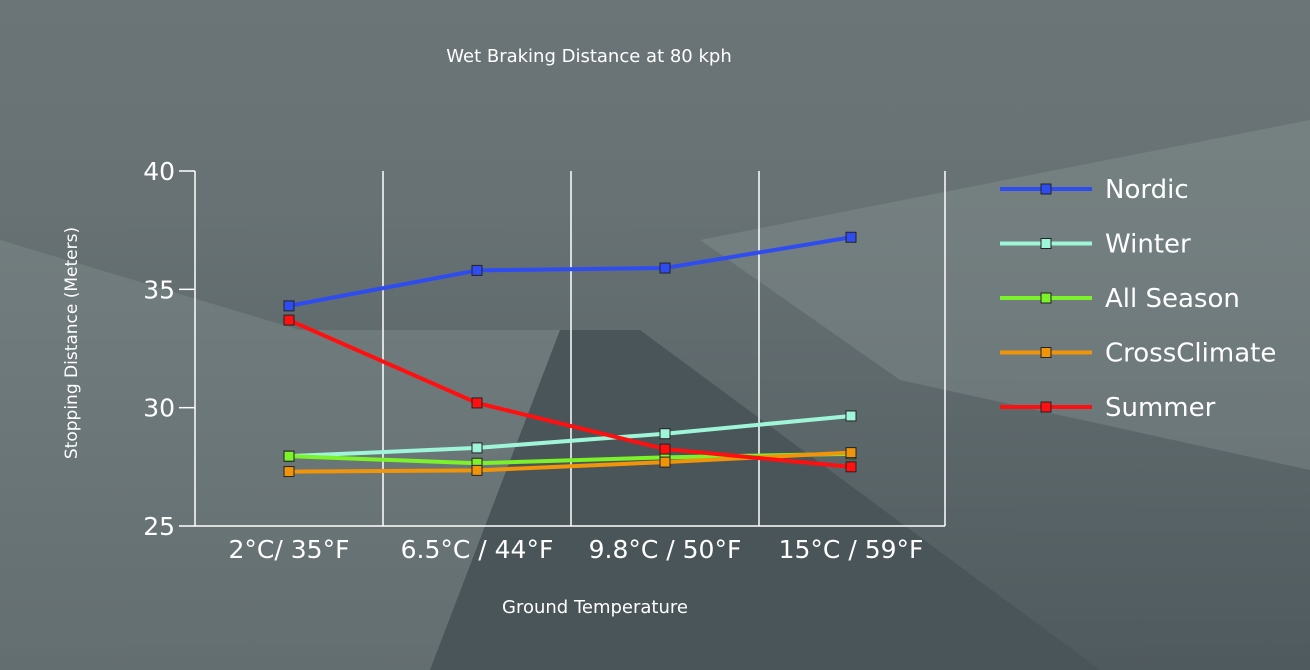  What do you see at coordinates (159, 526) in the screenshot?
I see `y-tick-label: 25` at bounding box center [159, 526].